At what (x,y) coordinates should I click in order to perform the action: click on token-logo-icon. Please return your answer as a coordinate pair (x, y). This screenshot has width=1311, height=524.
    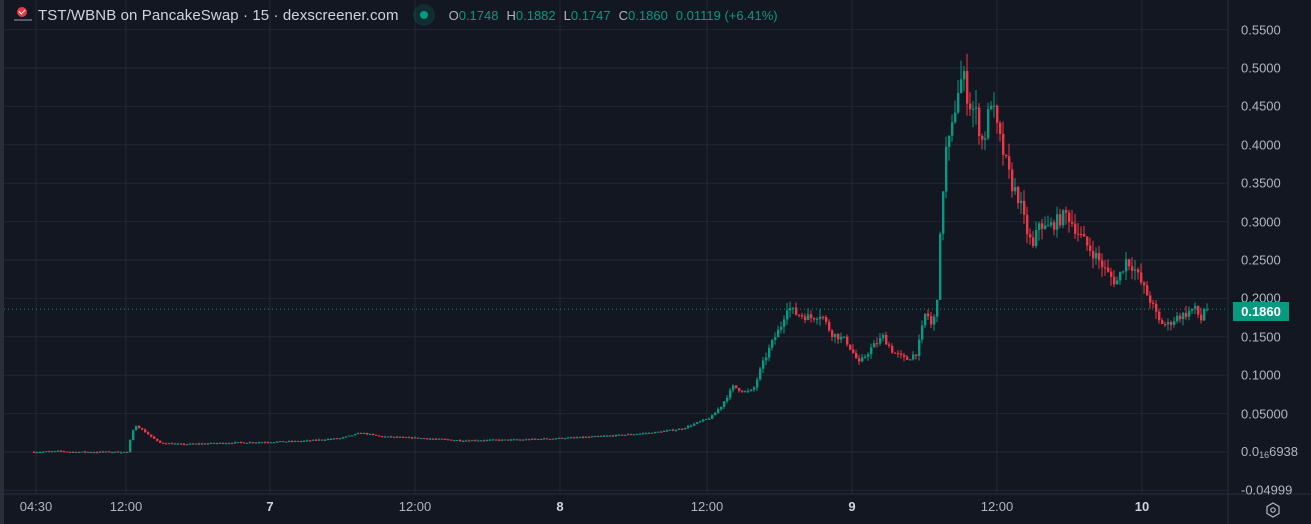
    Looking at the image, I should click on (23, 15).